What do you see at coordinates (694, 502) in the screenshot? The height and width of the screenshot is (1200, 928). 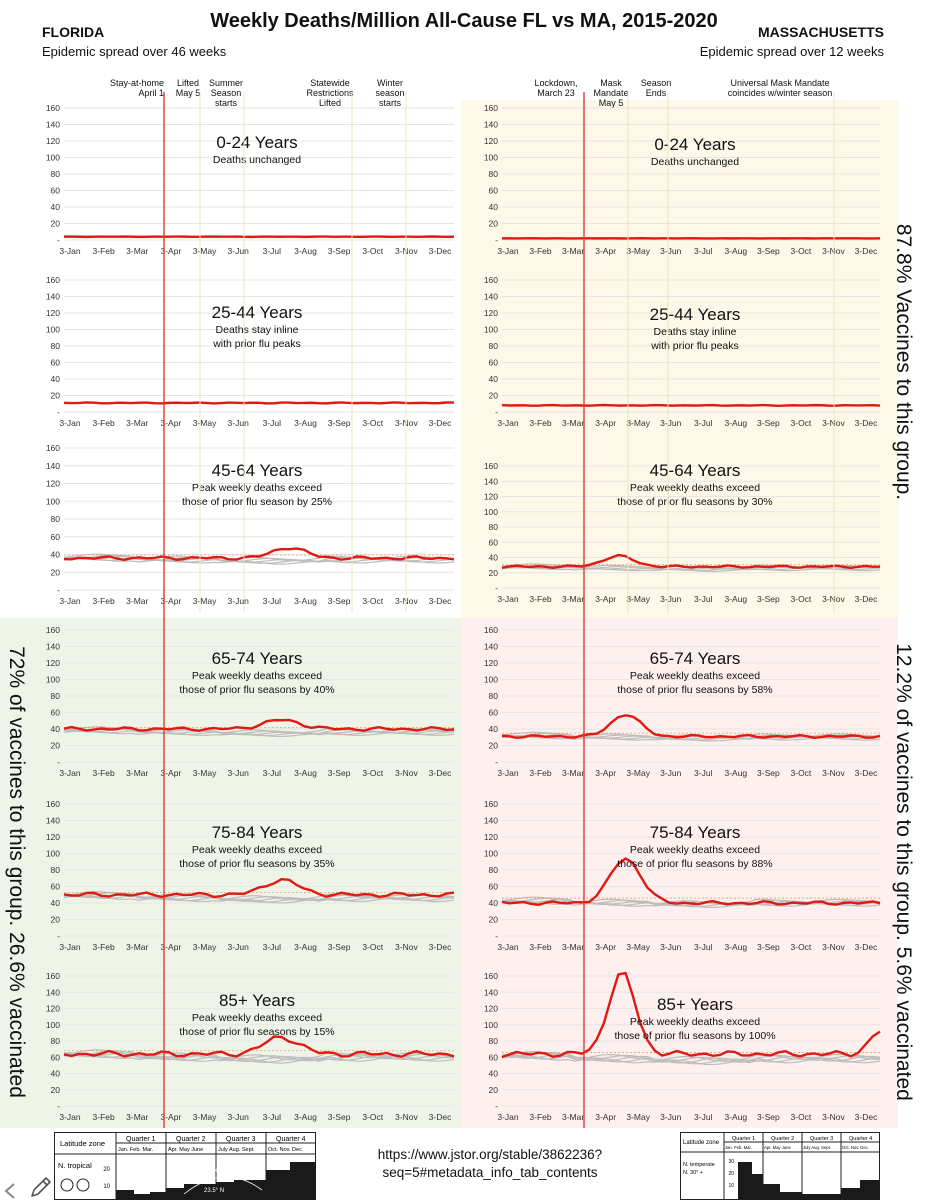 I see `panel-note: those of prior flu seasons by 30%` at bounding box center [694, 502].